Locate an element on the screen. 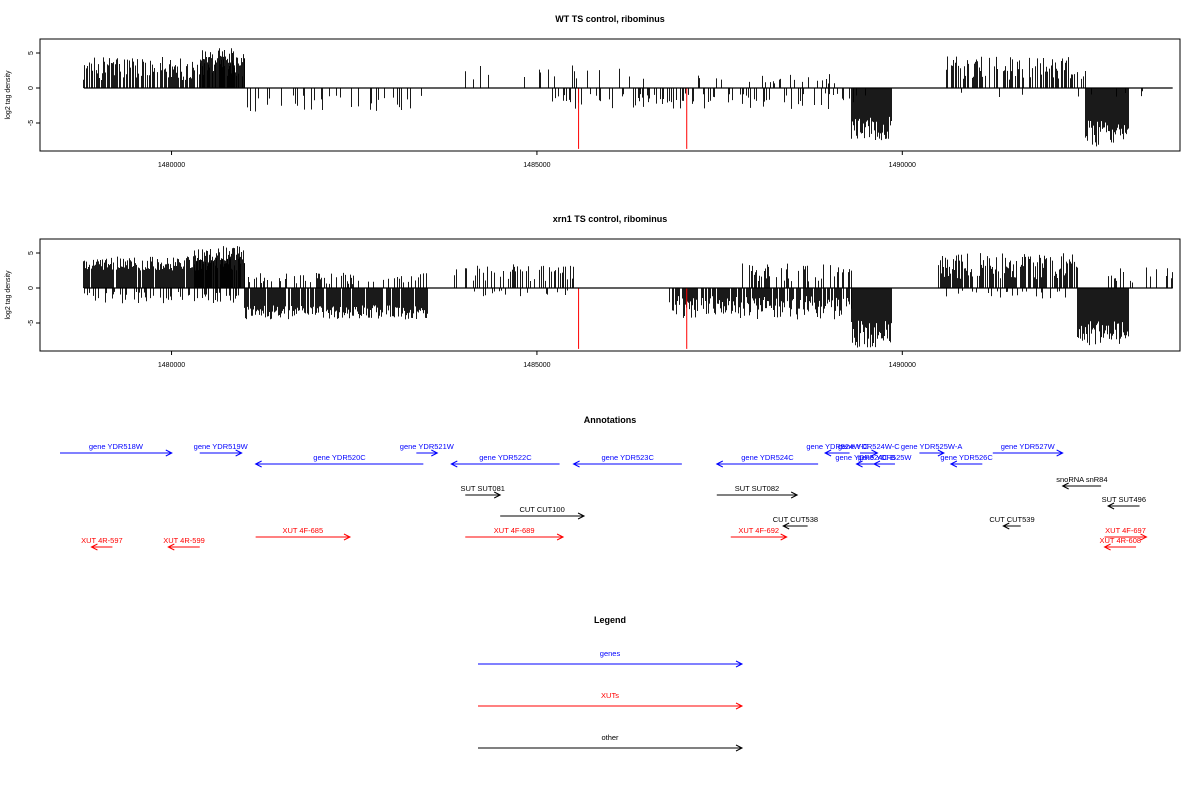 This screenshot has height=800, width=1200. feature-label: gene YDR519W is located at coordinates (221, 446).